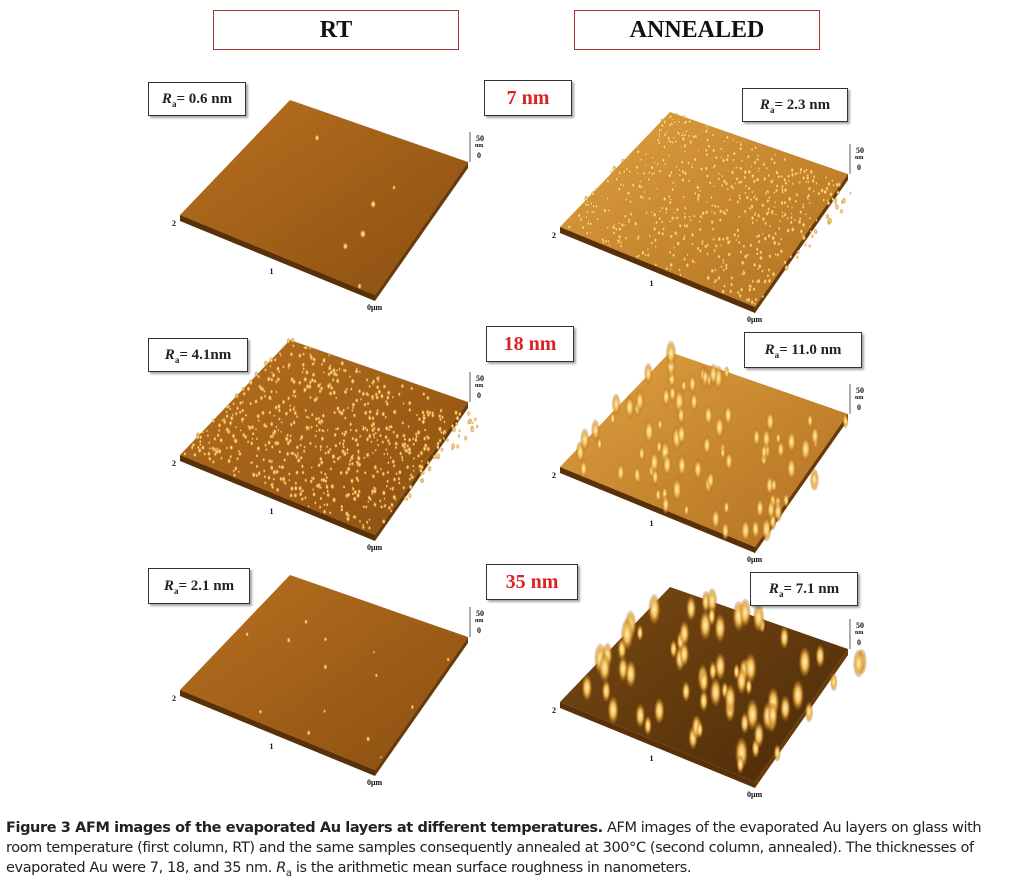  What do you see at coordinates (795, 105) in the screenshot?
I see `roughness-label: Ra= 2.3 nm` at bounding box center [795, 105].